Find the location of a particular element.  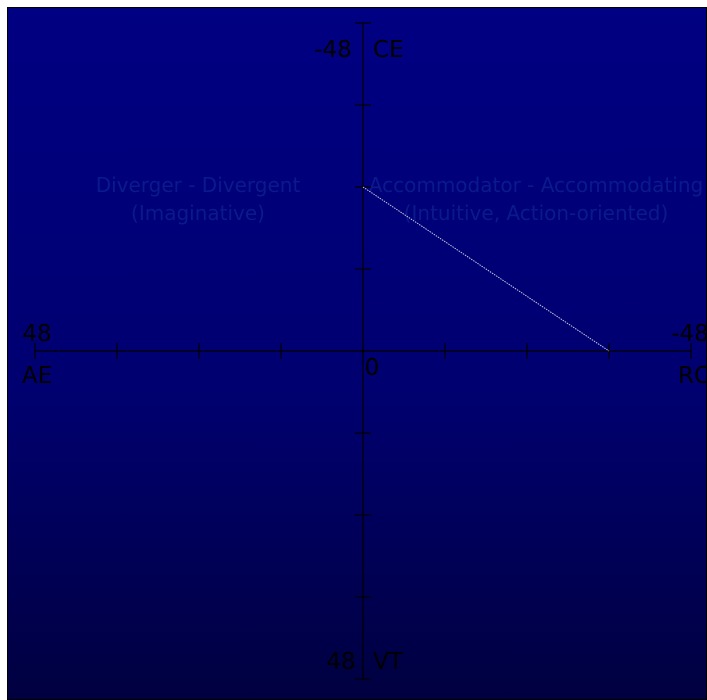

y-axis-top-label: CE is located at coordinates (388, 50).